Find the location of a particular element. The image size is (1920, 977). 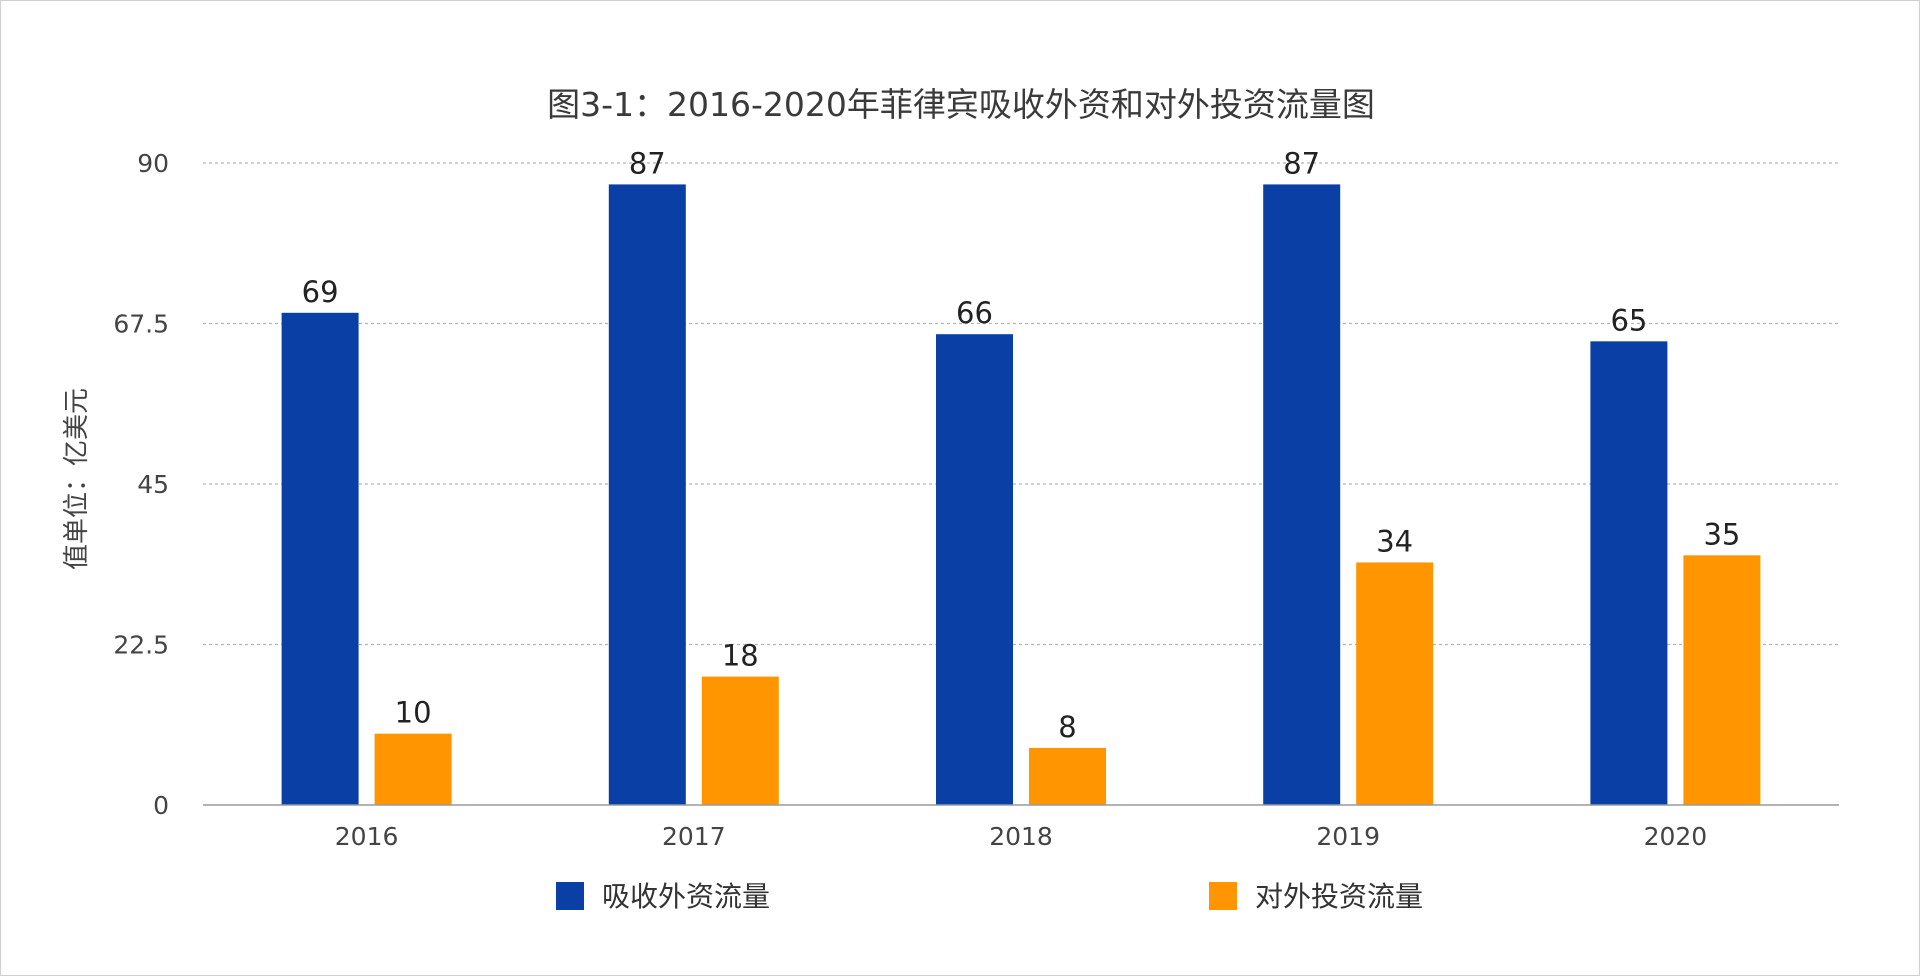

data-label: 65 is located at coordinates (1628, 320).